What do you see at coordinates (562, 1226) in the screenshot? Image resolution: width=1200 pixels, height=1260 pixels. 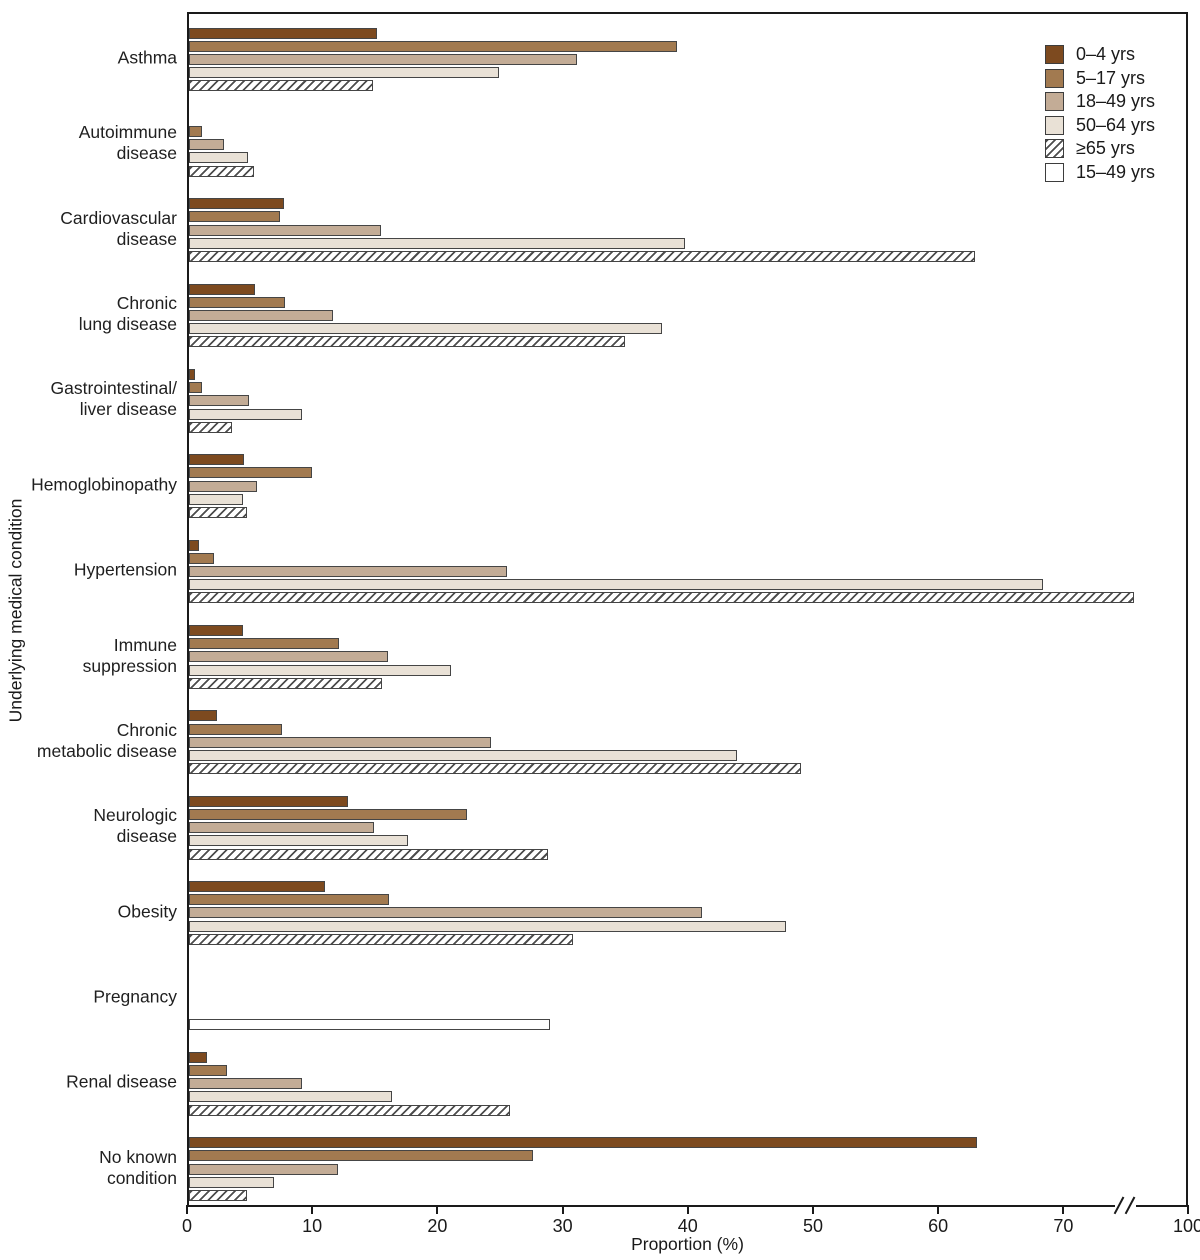 I see `x-axis-tick-label: 30` at bounding box center [562, 1226].